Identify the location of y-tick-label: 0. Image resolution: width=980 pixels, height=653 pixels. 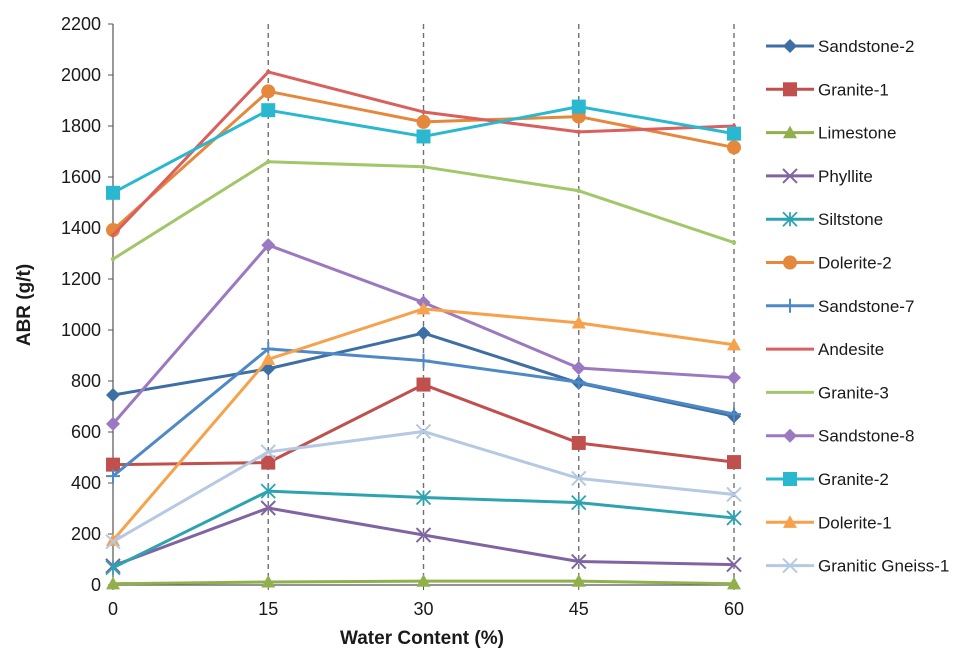
(96, 585).